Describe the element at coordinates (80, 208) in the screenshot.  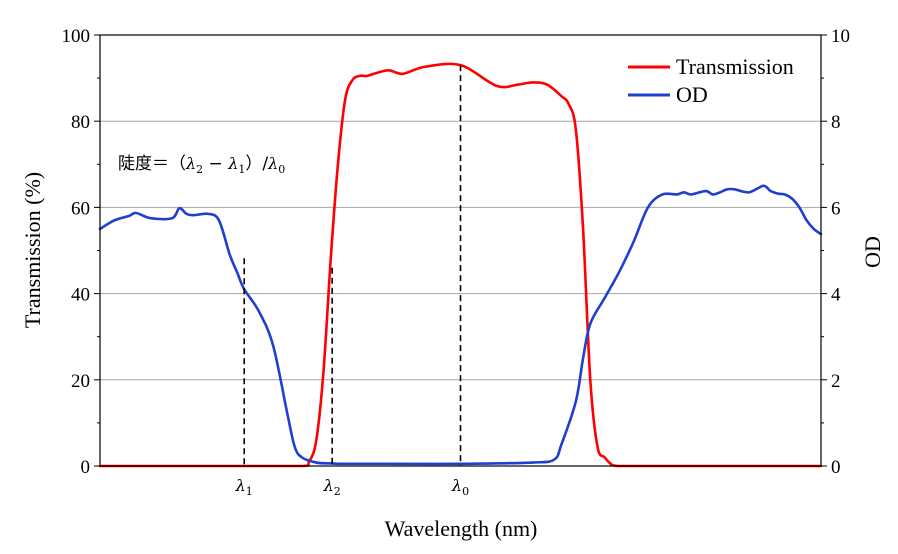
I see `left-tick-label-60: 60` at that location.